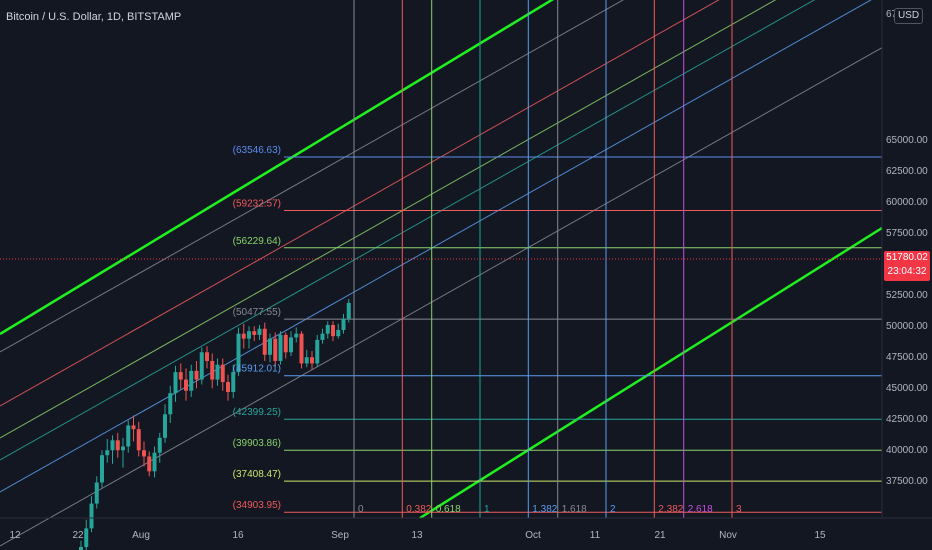 Image resolution: width=932 pixels, height=550 pixels. I want to click on currency-badge: USD, so click(908, 16).